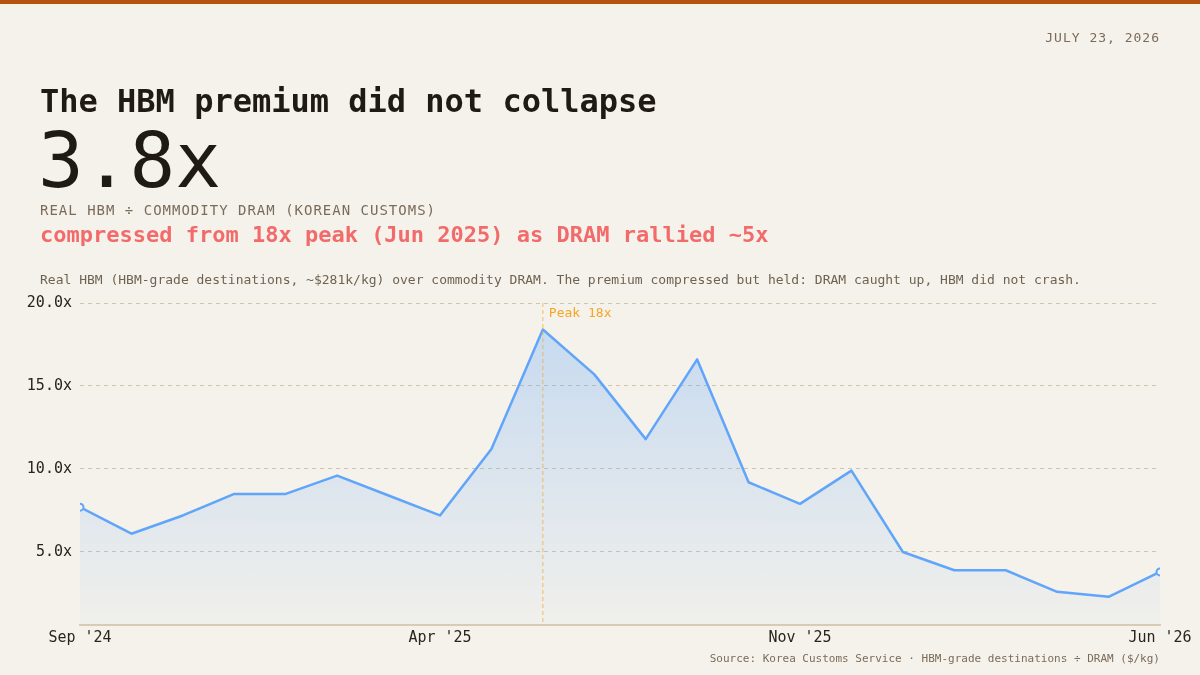  I want to click on text: compressed from 18x peak (Jun 2025) as DRAM rallied ~5x, so click(404, 234).